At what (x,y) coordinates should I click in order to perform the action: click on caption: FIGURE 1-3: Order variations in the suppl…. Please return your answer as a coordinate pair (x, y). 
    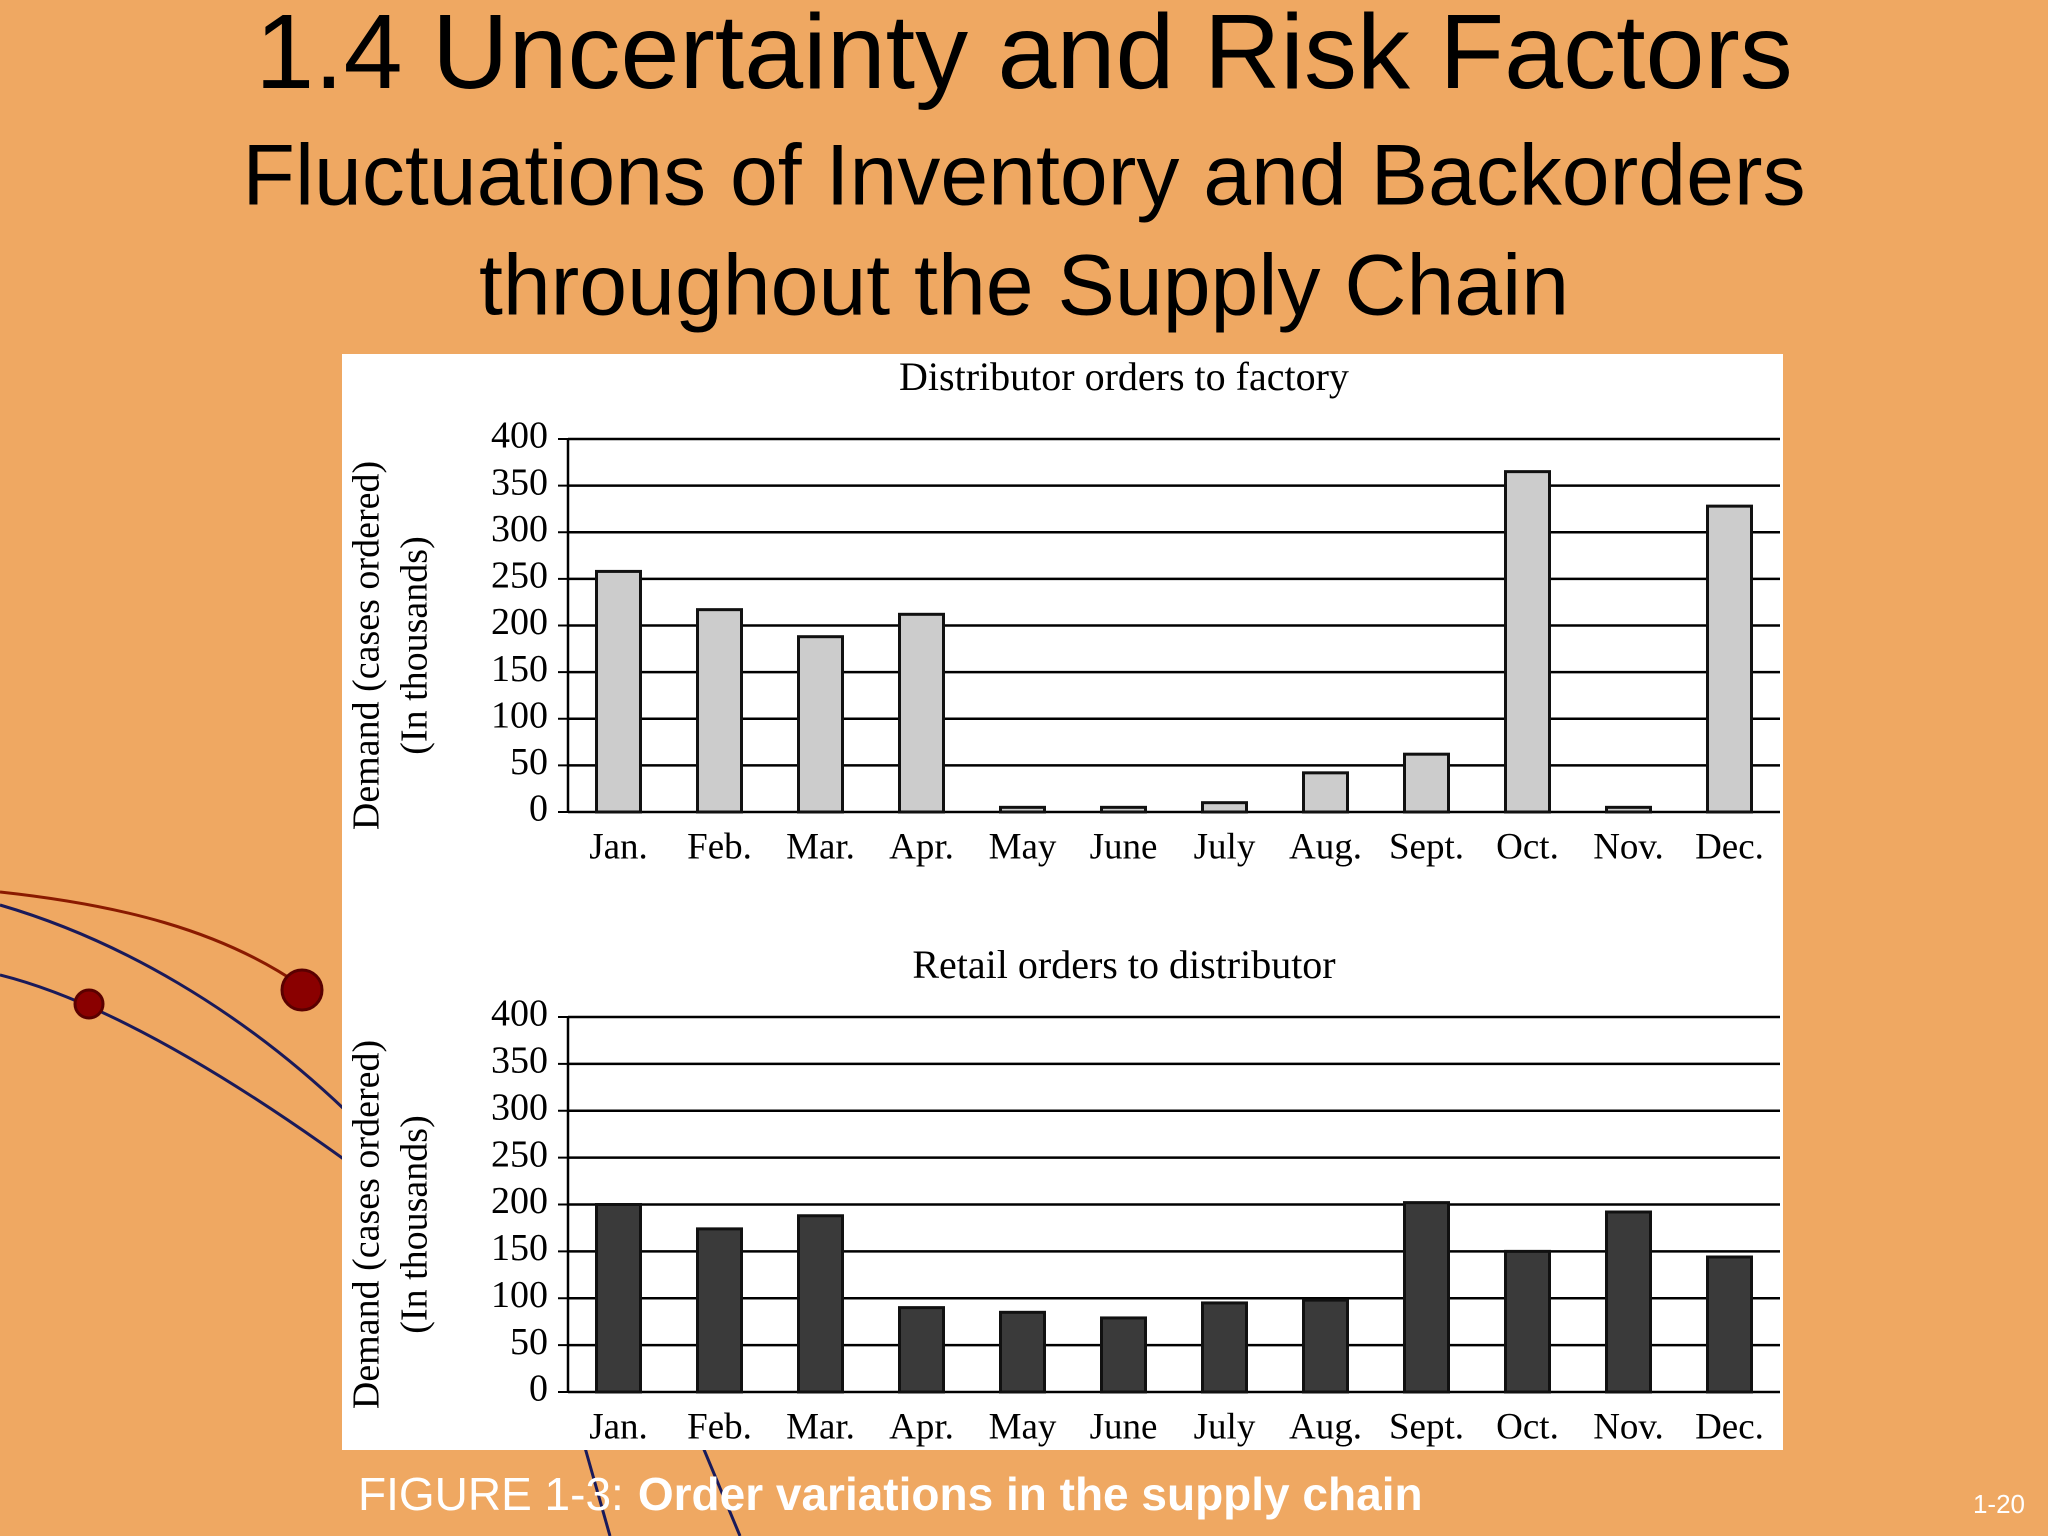
    Looking at the image, I should click on (890, 1494).